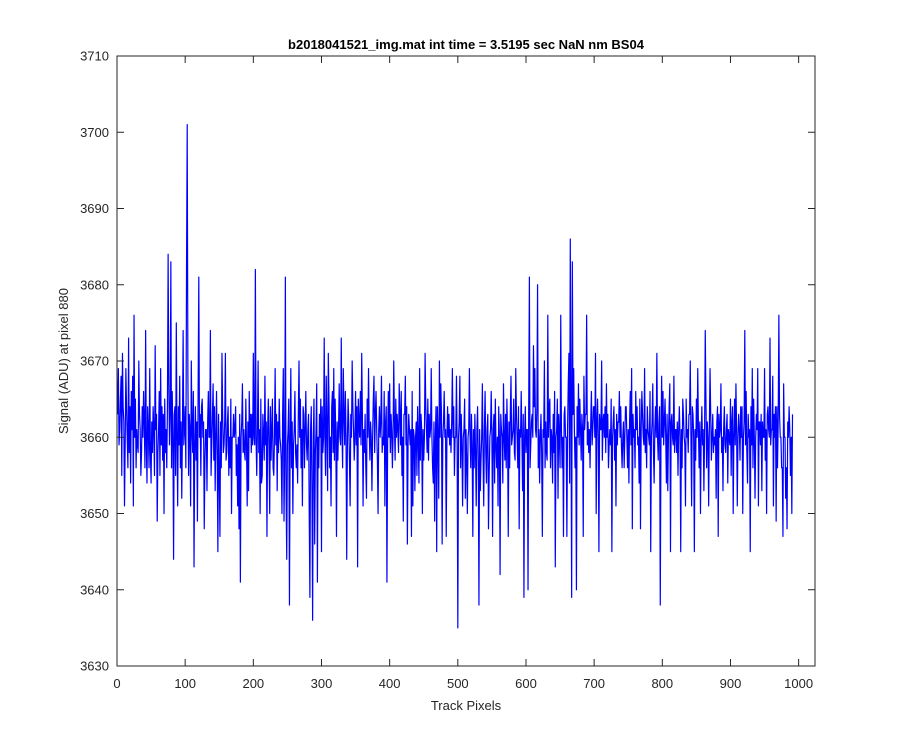  What do you see at coordinates (526, 683) in the screenshot?
I see `x-tick-label: 600` at bounding box center [526, 683].